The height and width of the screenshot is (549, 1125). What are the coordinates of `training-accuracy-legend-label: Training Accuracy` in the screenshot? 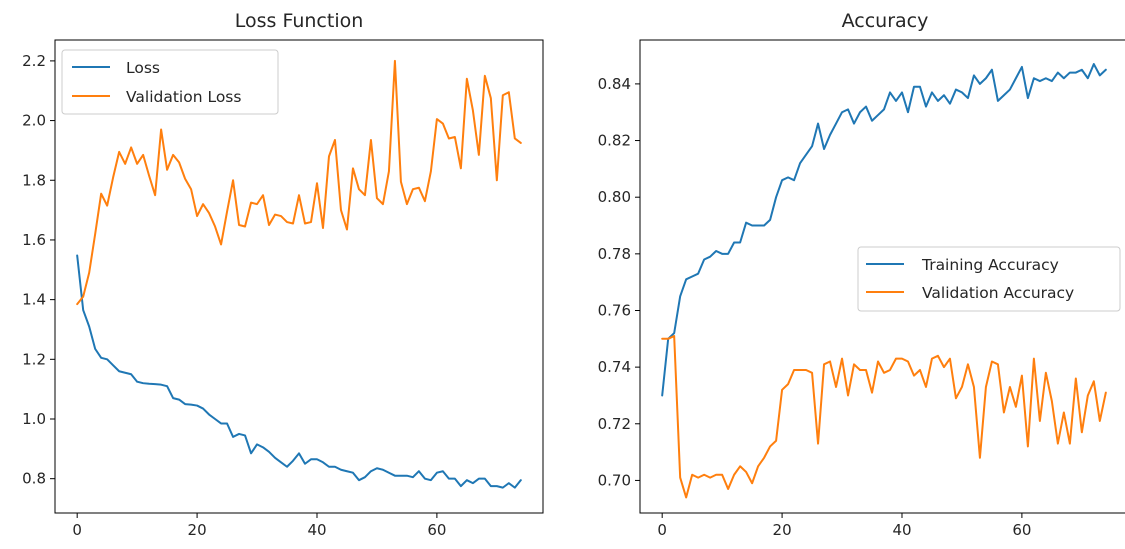 It's located at (990, 265).